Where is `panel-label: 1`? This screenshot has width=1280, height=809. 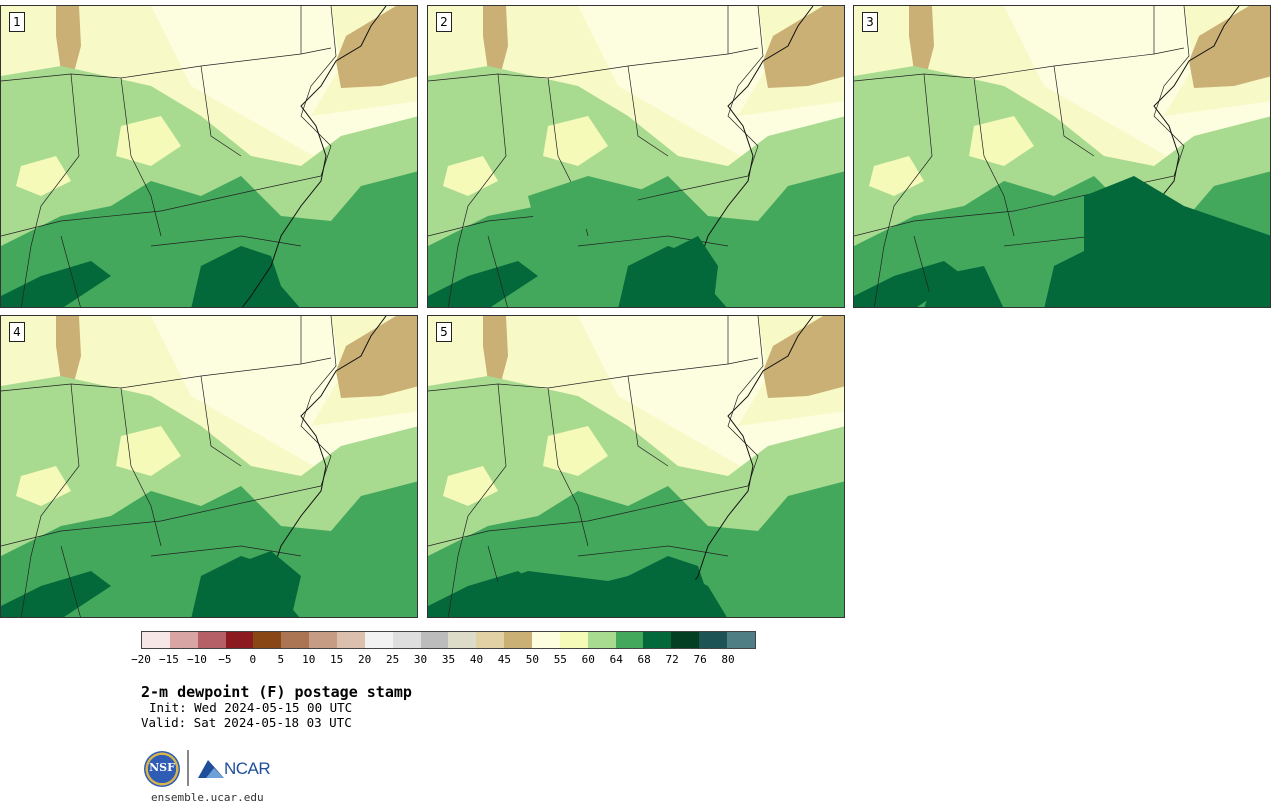
panel-label: 1 is located at coordinates (17, 22).